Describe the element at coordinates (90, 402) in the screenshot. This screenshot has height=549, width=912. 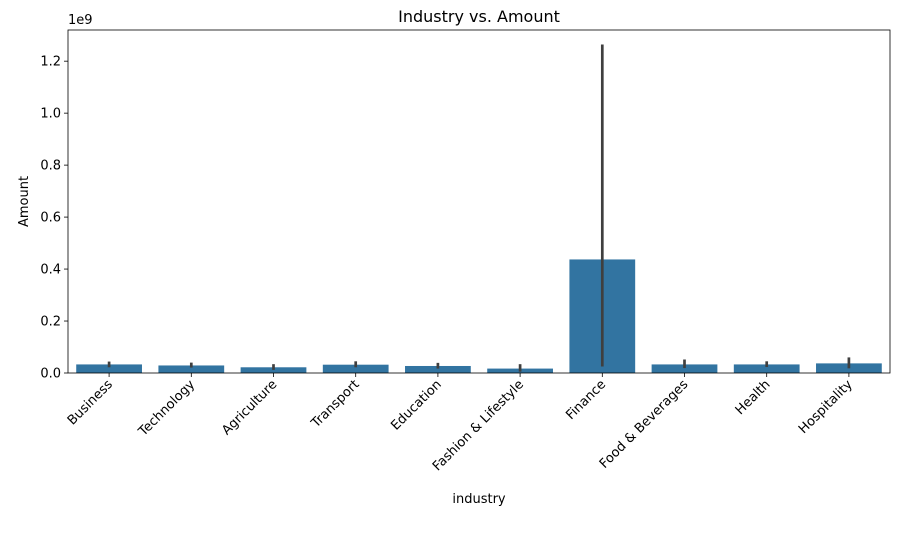
I see `x-tick-label-0: Business` at that location.